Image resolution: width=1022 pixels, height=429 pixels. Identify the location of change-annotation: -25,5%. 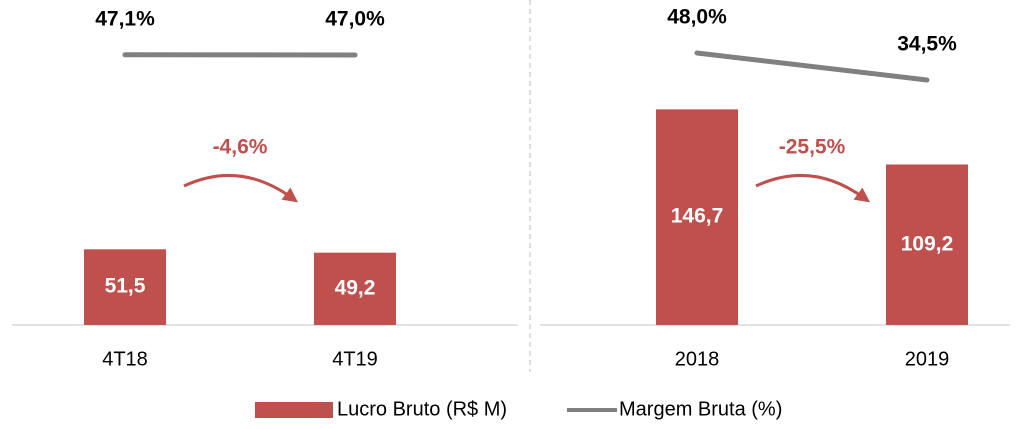
(812, 147).